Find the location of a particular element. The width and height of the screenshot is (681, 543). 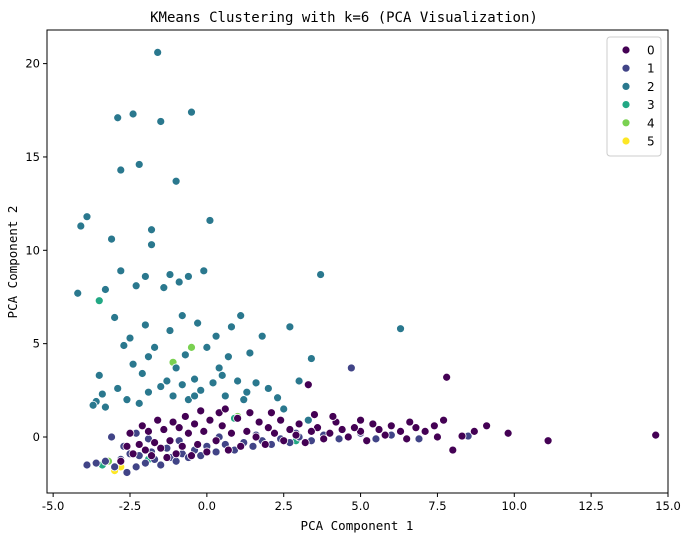

legend-label: 4 is located at coordinates (651, 123).